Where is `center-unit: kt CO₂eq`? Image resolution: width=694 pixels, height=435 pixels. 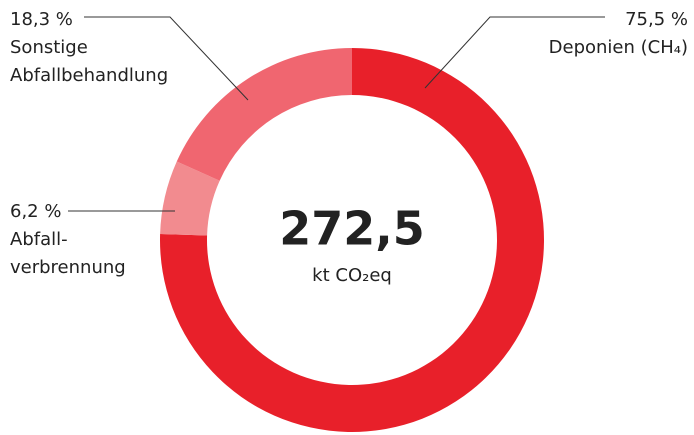 center-unit: kt CO₂eq is located at coordinates (352, 275).